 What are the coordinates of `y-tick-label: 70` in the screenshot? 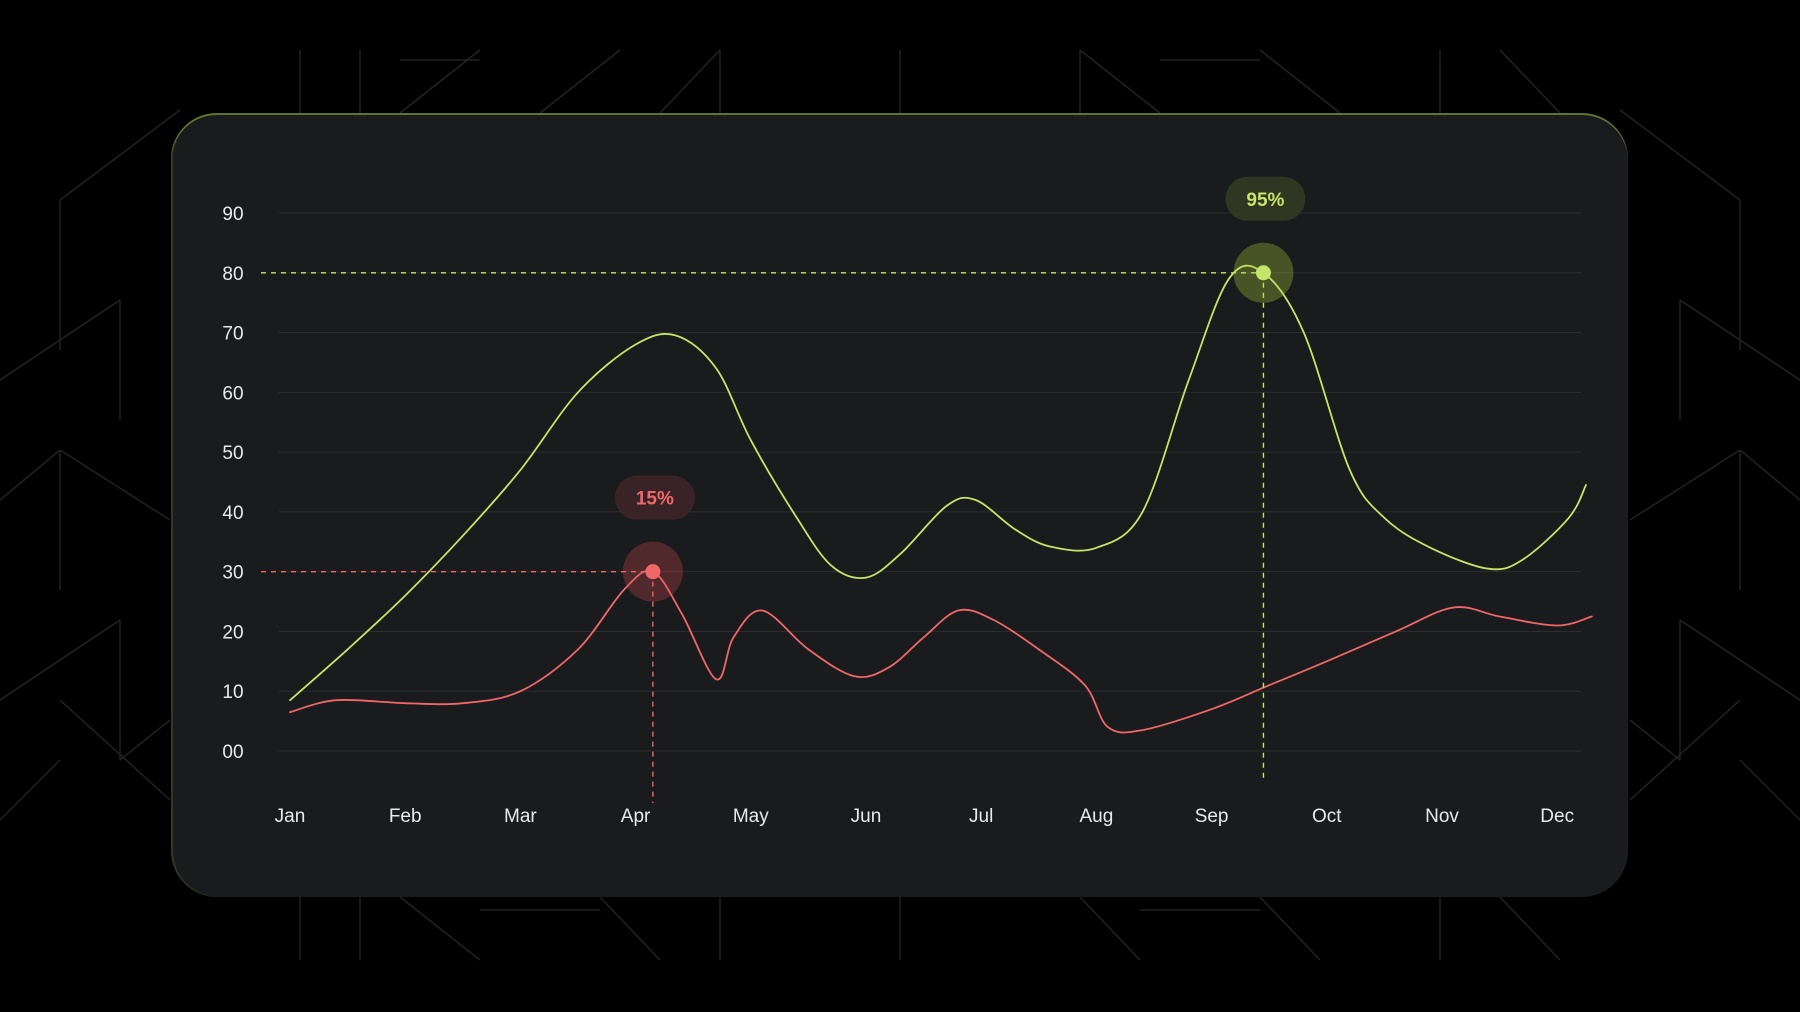 It's located at (232, 334).